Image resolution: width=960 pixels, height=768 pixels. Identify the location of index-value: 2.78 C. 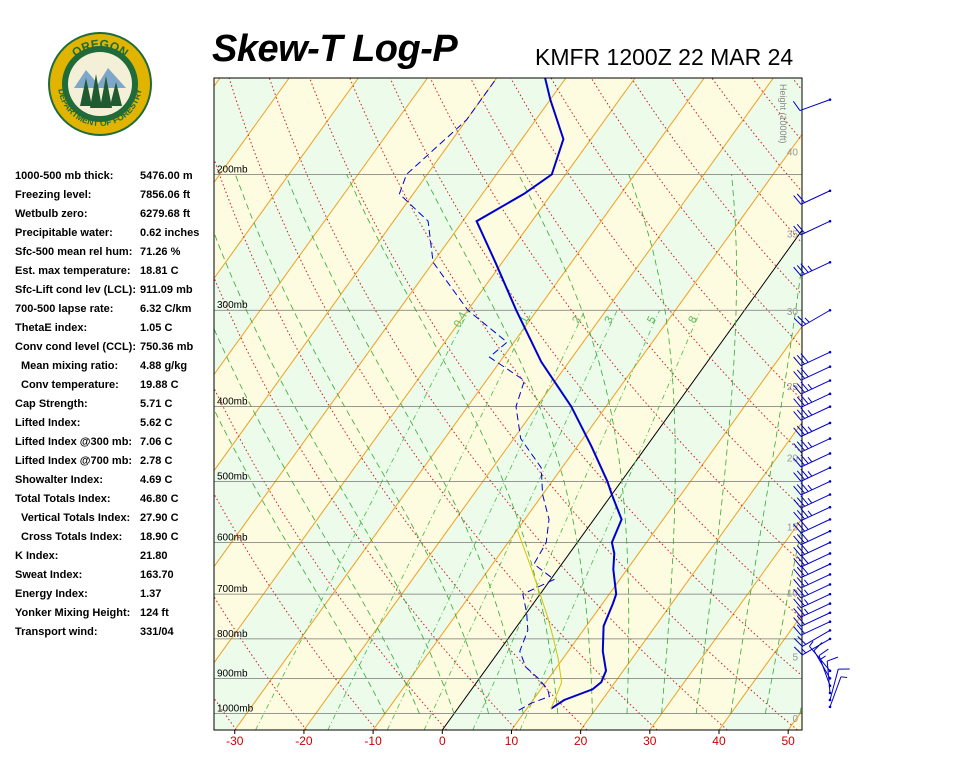
(156, 461).